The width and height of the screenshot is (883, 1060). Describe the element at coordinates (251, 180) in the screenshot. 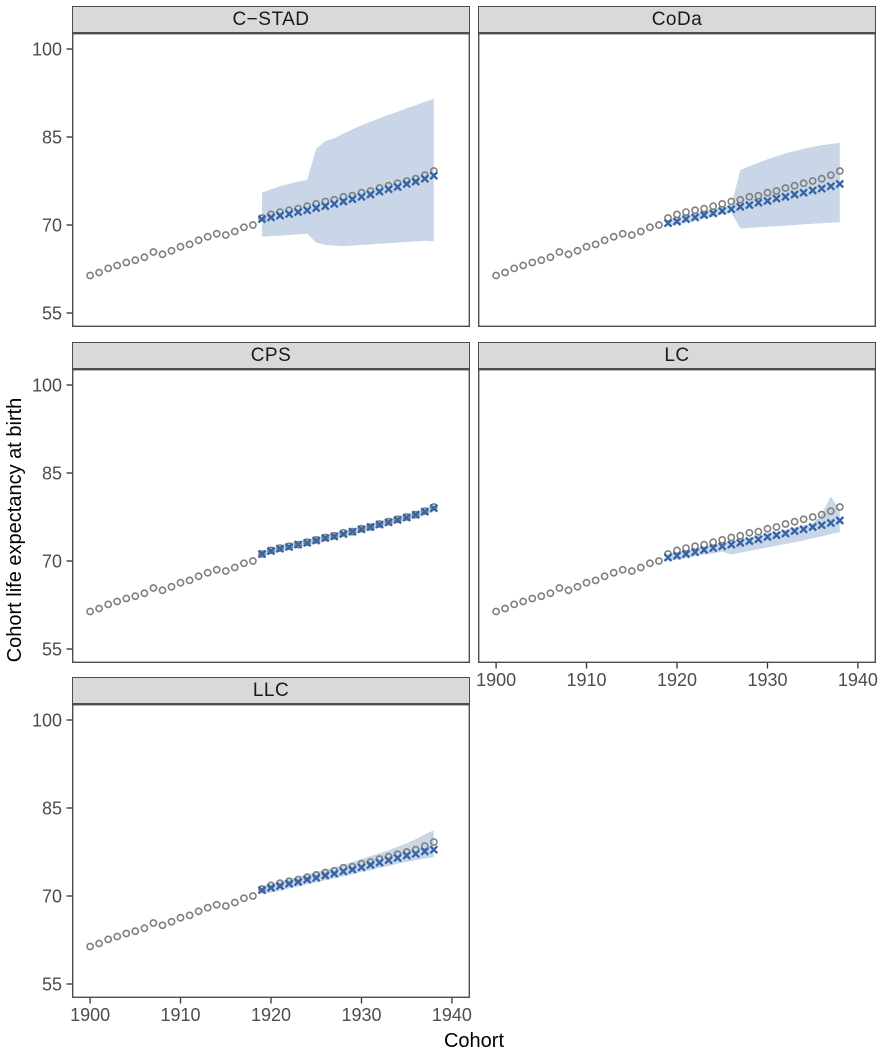

I see `facet-plot: 100 85 70 55` at that location.